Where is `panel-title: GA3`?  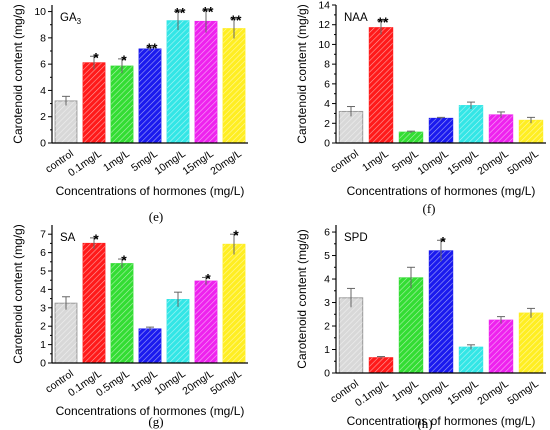
panel-title: GA3 is located at coordinates (71, 19).